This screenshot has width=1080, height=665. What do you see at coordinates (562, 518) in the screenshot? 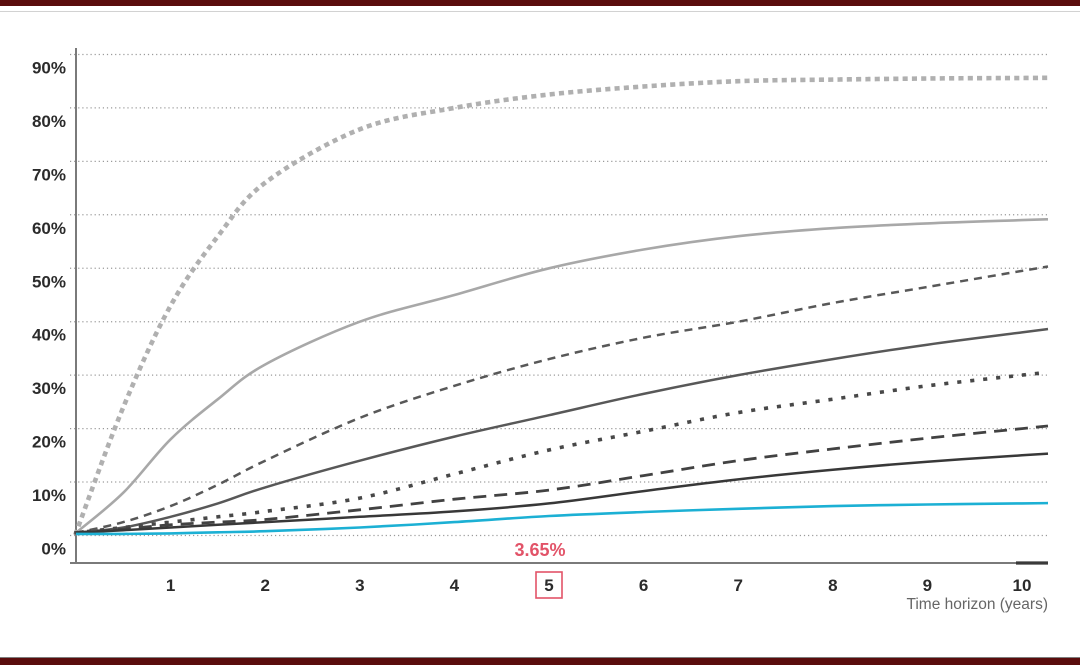
I see `series-blue-solid` at bounding box center [562, 518].